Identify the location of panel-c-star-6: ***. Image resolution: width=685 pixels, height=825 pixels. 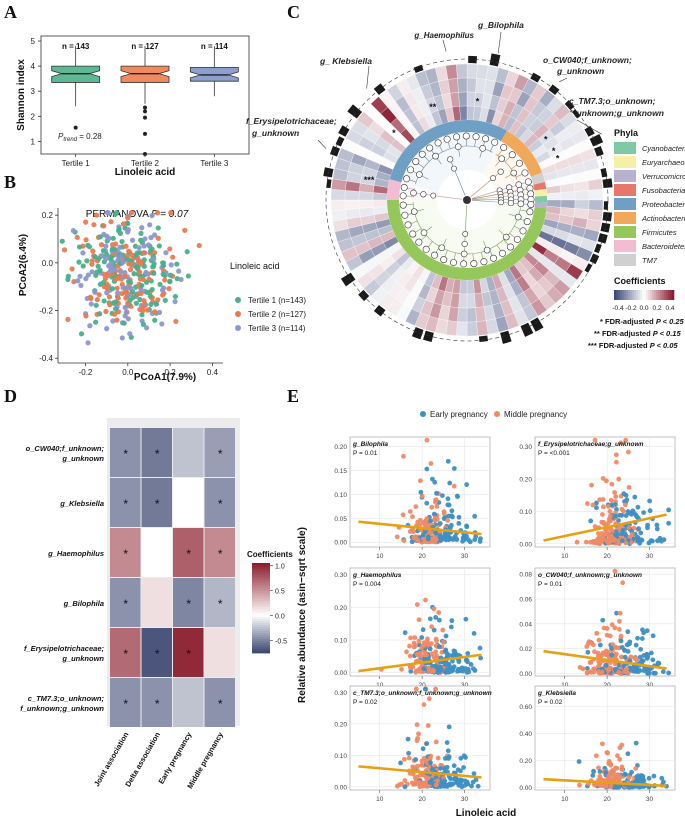
(369, 180).